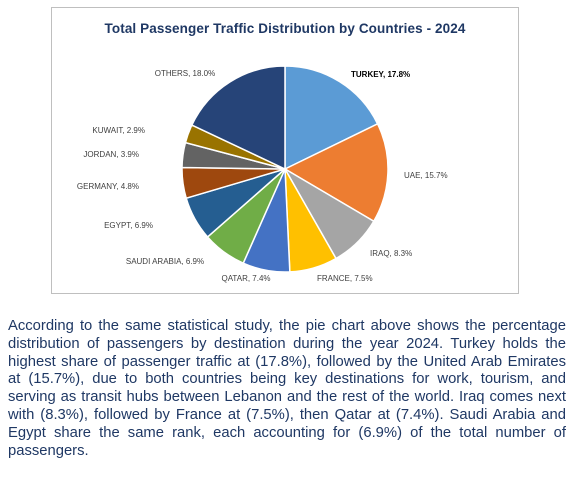 The height and width of the screenshot is (496, 572). What do you see at coordinates (345, 278) in the screenshot?
I see `slice-label-france: FRANCE, 7.5%` at bounding box center [345, 278].